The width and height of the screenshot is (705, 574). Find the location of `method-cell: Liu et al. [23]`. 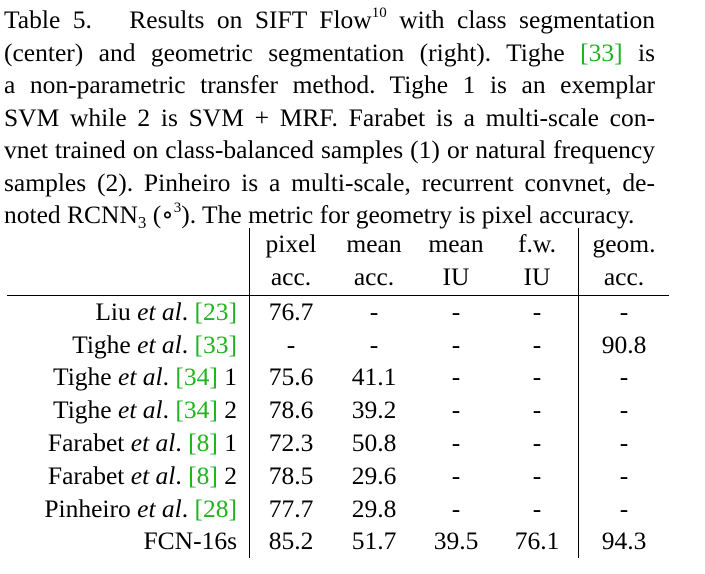

method-cell: Liu et al. [23] is located at coordinates (128, 312).